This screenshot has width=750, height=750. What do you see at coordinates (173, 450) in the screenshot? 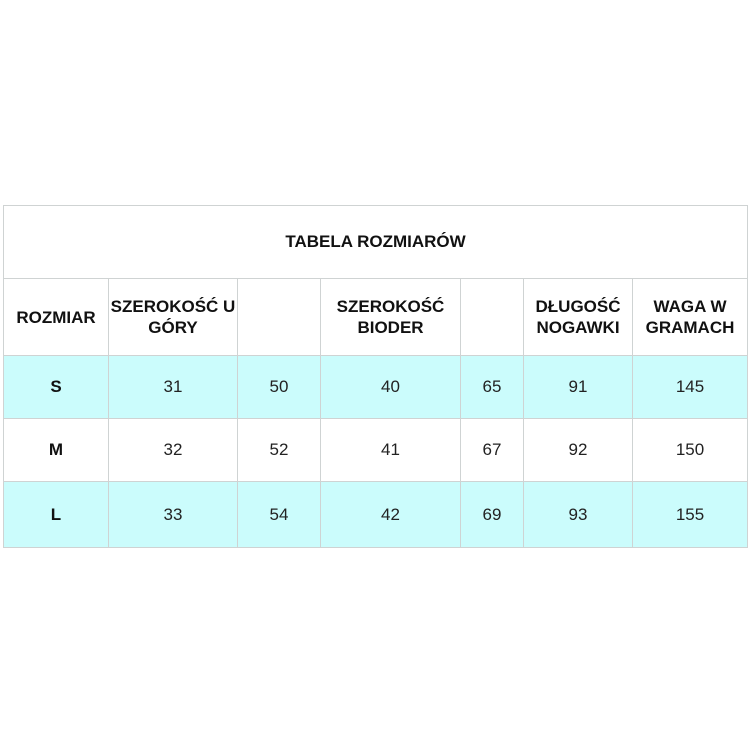
I see `cell: 32` at bounding box center [173, 450].